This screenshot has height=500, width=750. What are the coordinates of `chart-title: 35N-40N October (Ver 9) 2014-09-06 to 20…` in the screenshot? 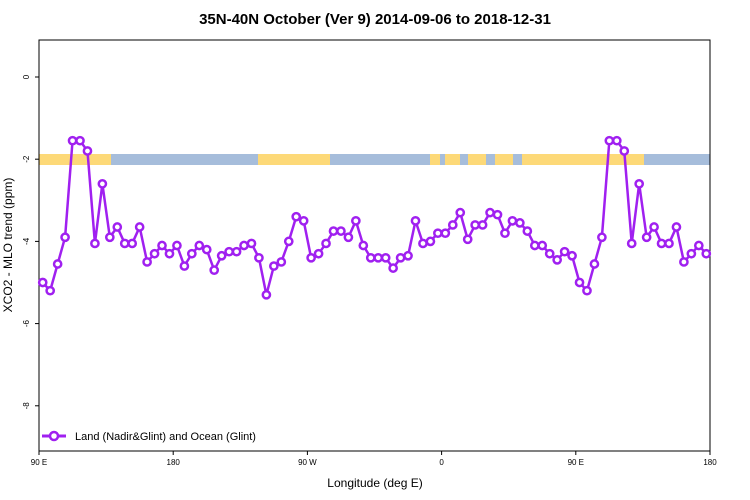 It's located at (375, 19).